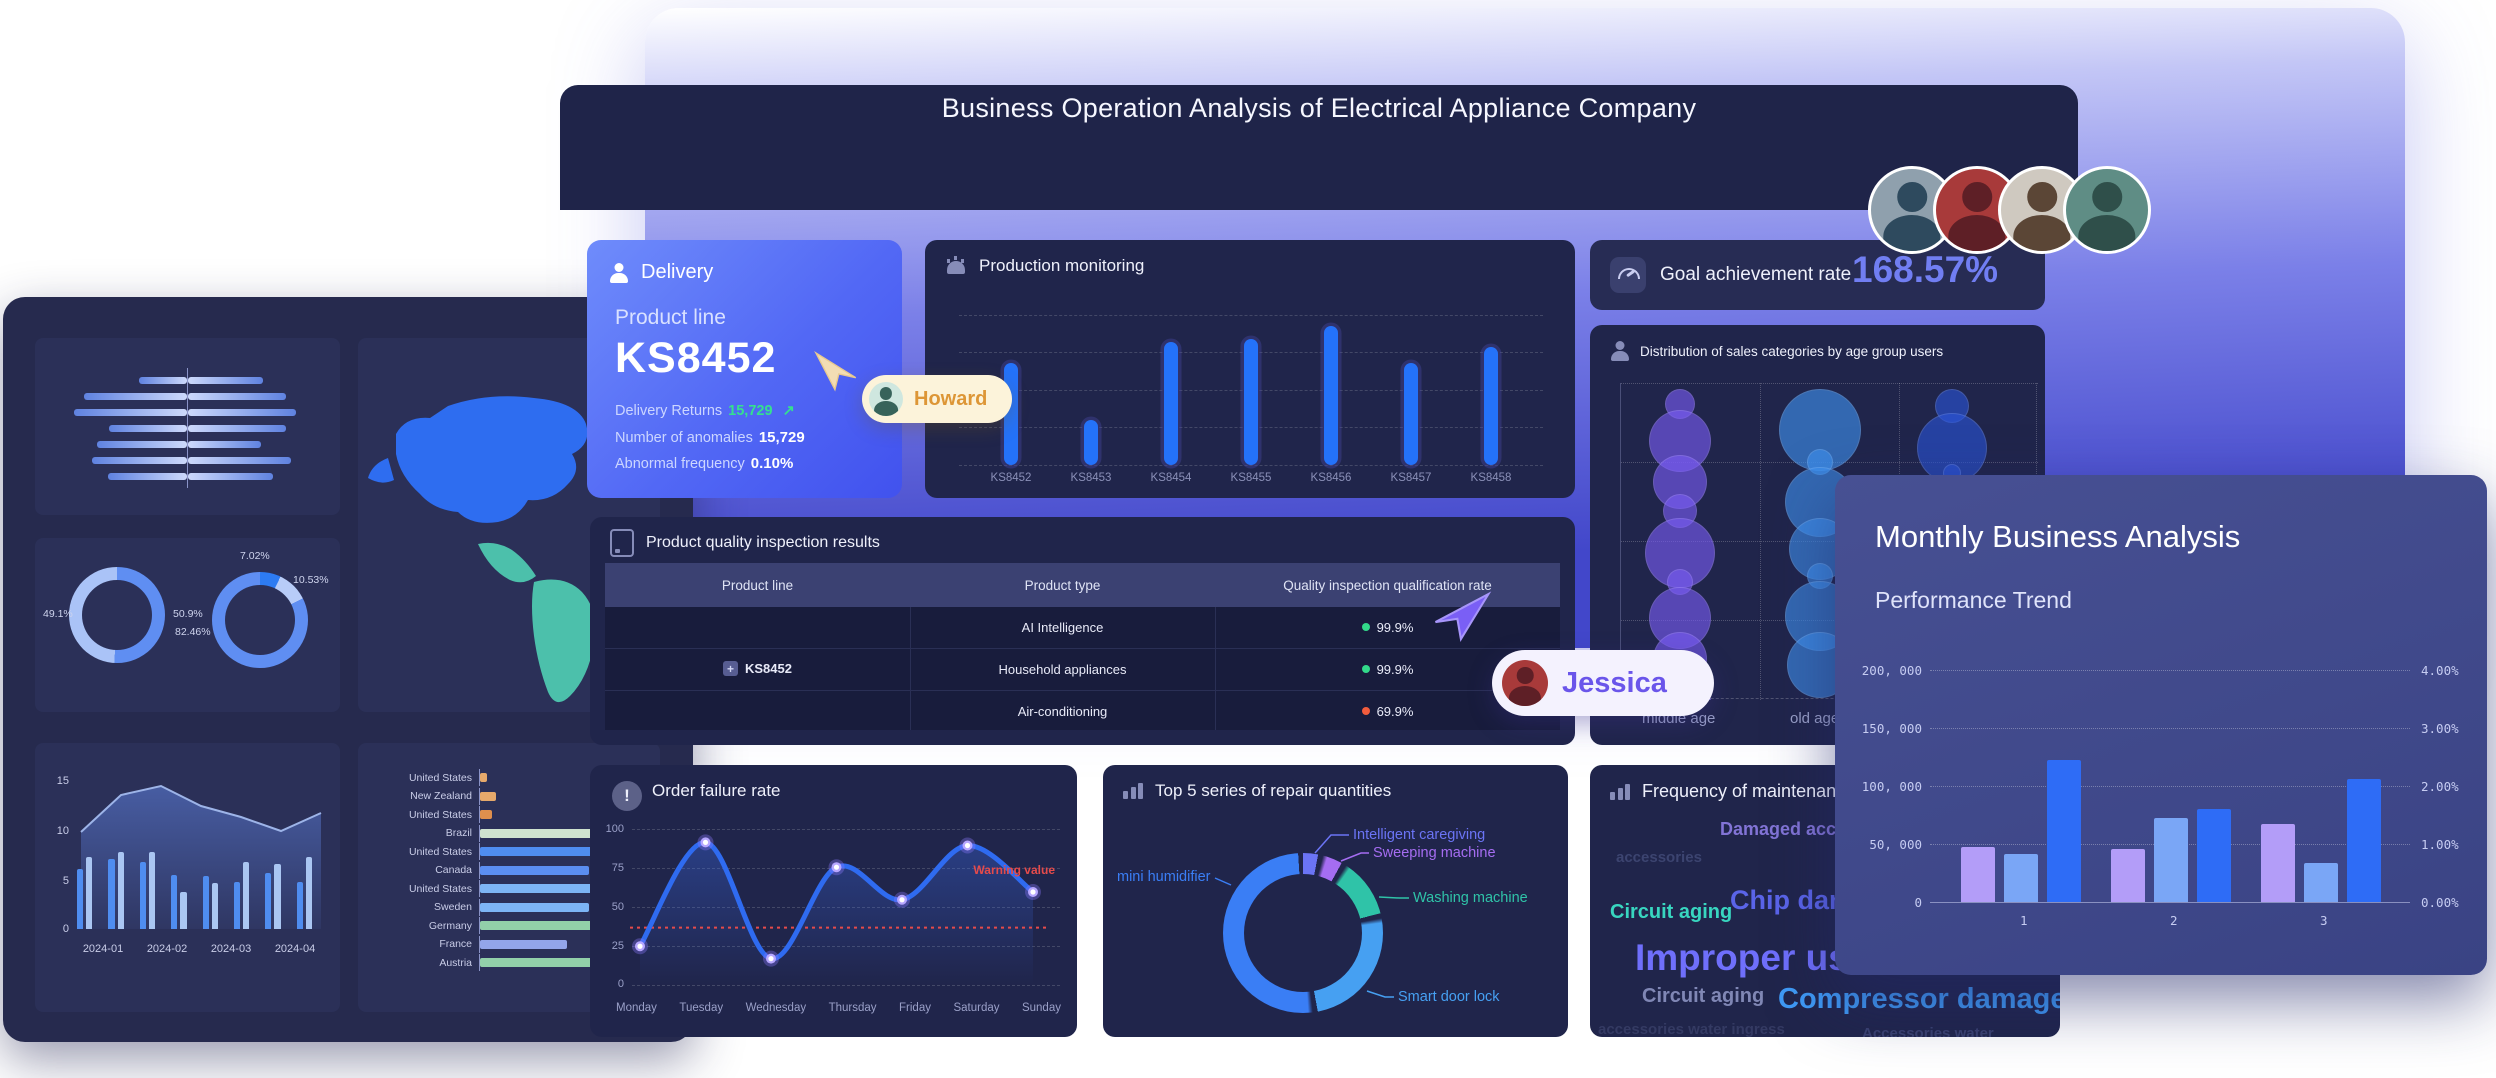 The height and width of the screenshot is (1078, 2496). Describe the element at coordinates (622, 543) in the screenshot. I see `document-icon` at that location.